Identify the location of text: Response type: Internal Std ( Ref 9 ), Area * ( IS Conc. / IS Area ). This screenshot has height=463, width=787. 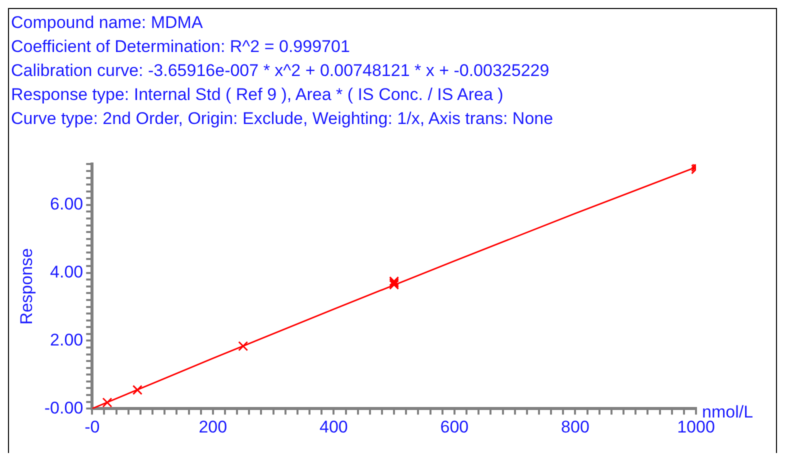
(257, 95).